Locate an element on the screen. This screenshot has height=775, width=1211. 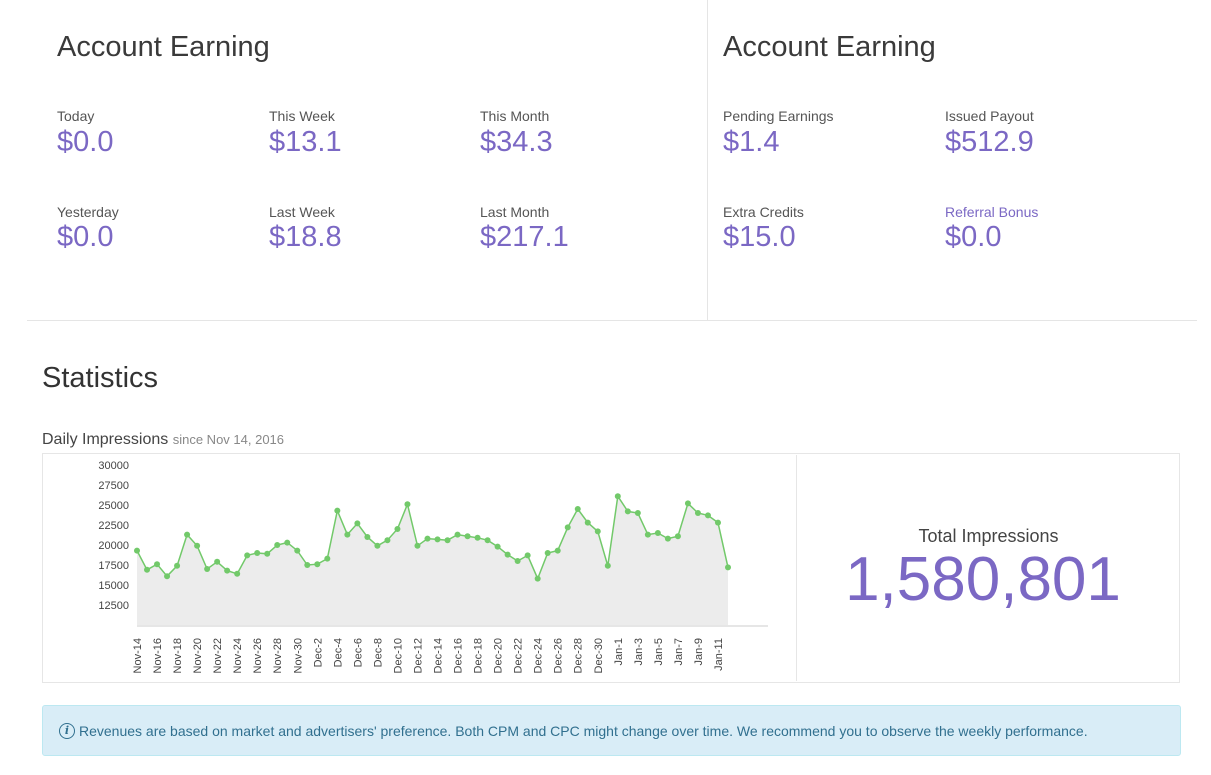
x-tick-label: Jan-9 is located at coordinates (699, 652).